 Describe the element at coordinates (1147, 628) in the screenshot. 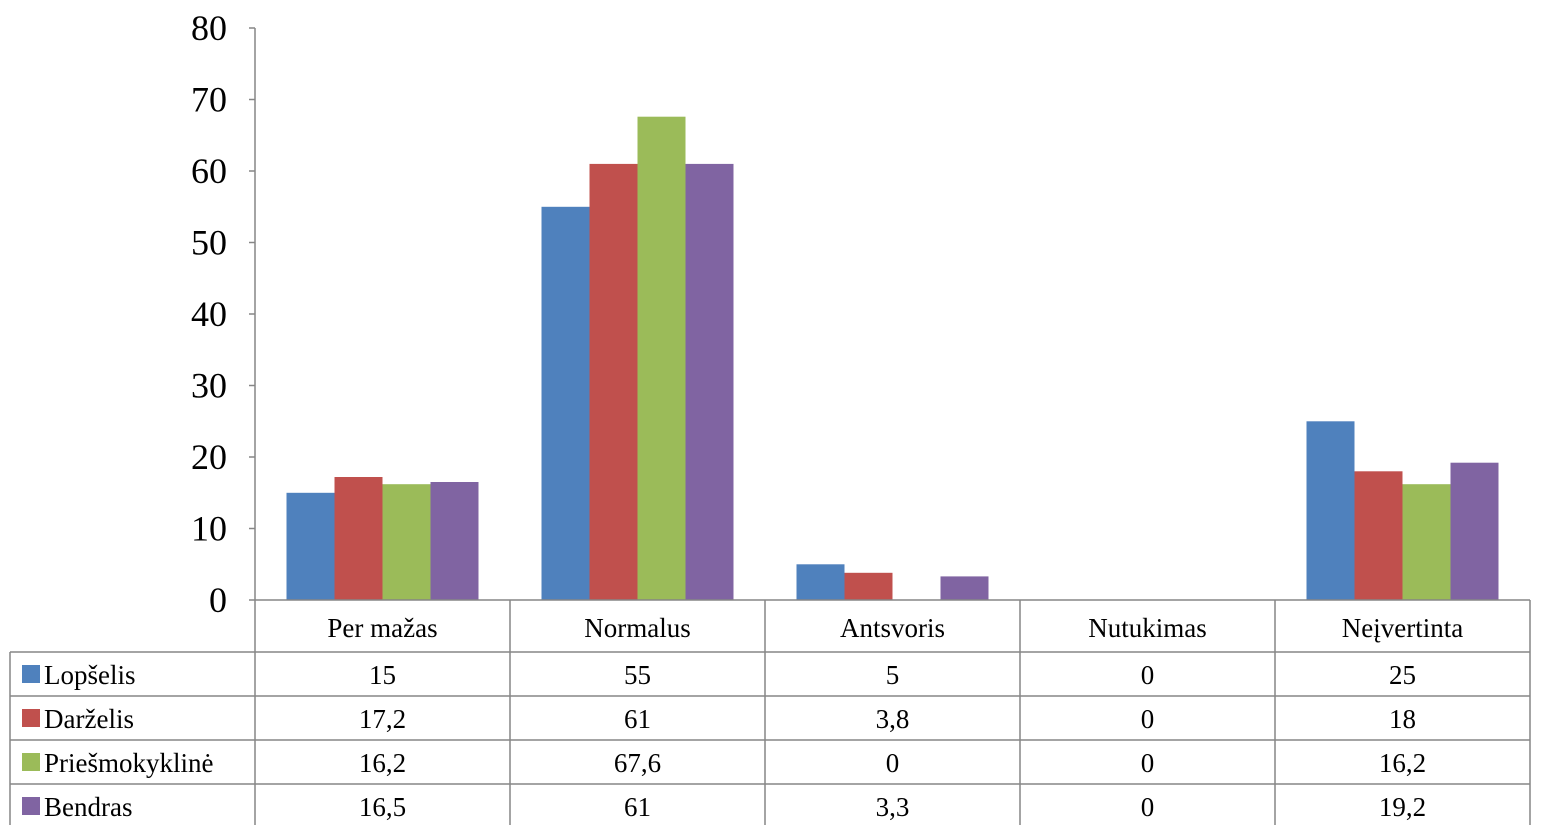

I see `x-tick-label: Nutukimas` at that location.